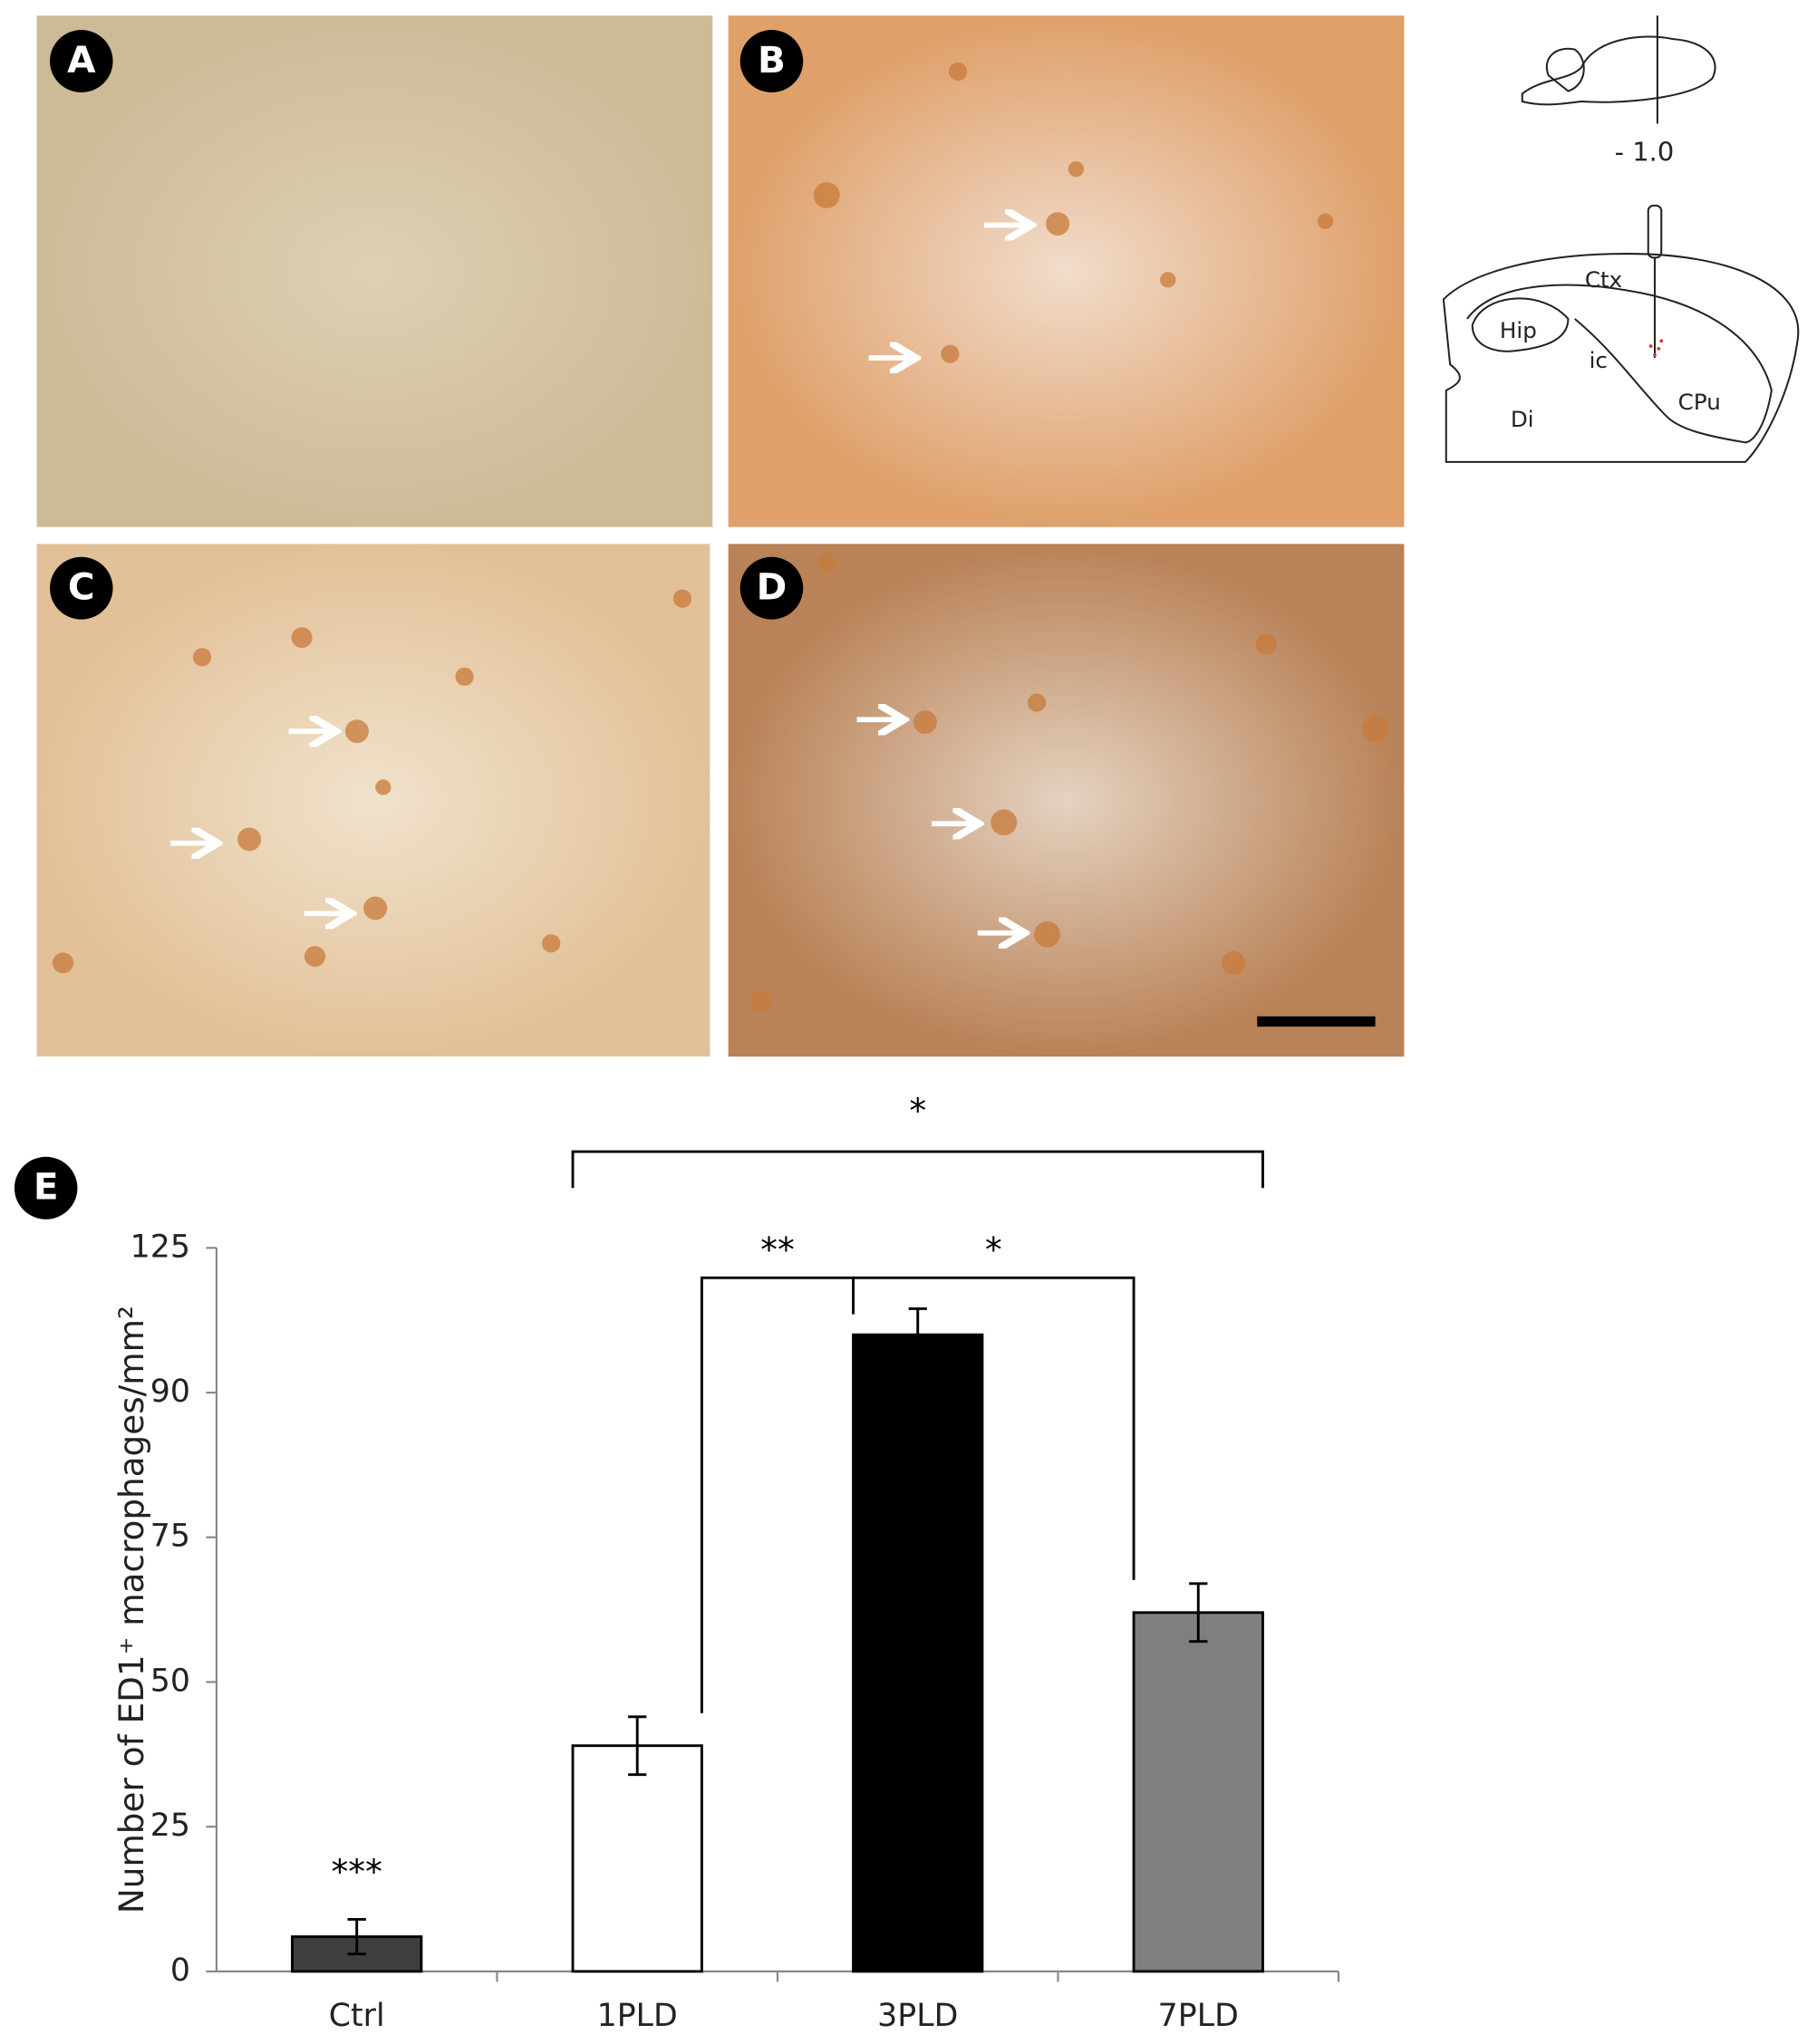  What do you see at coordinates (772, 60) in the screenshot?
I see `panel-label: B` at bounding box center [772, 60].